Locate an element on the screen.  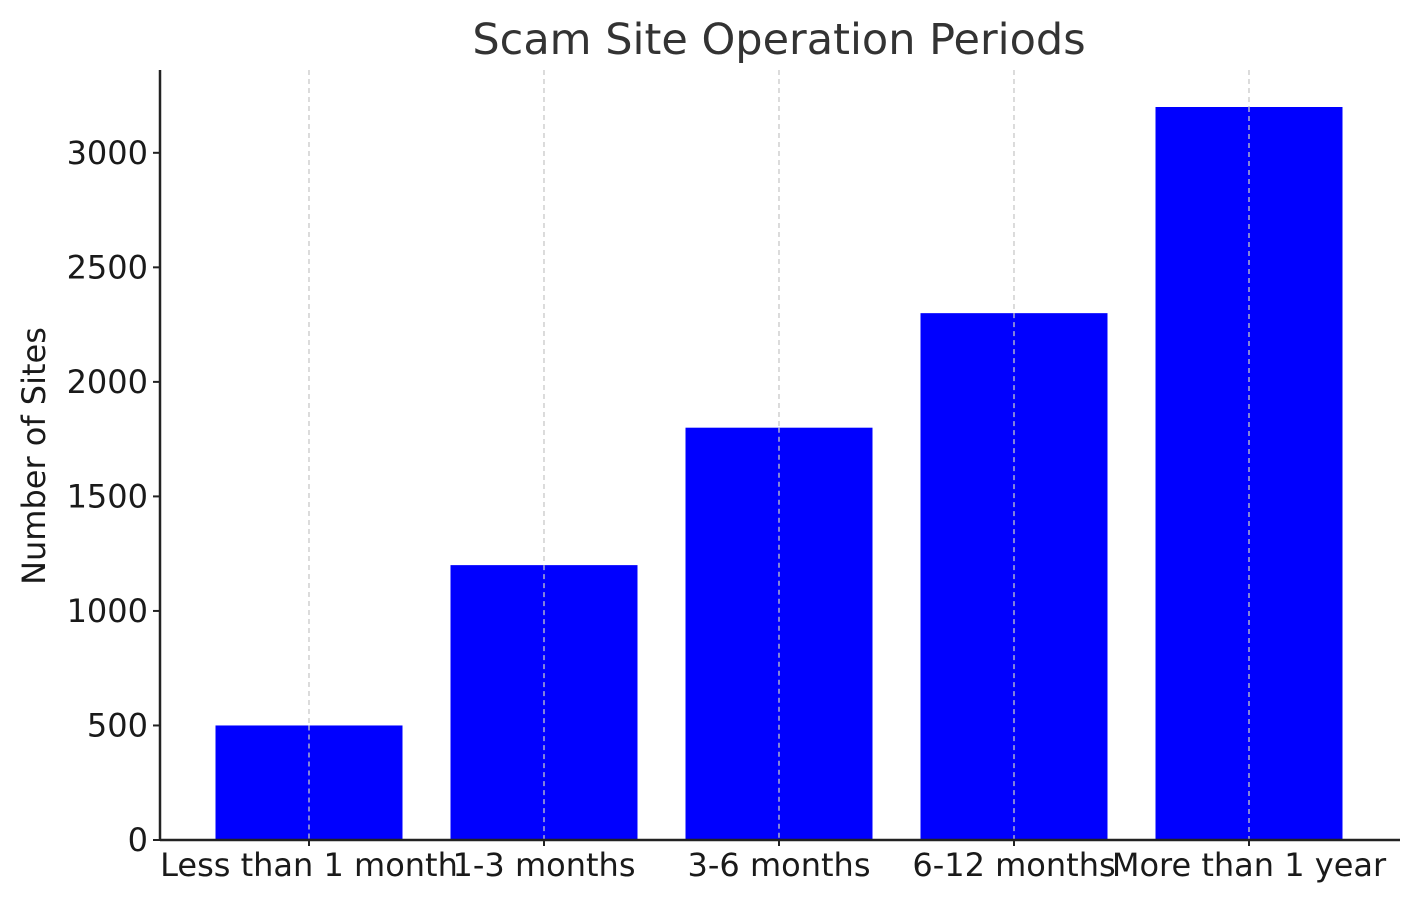
y-tick-label: 1500 is located at coordinates (107, 496).